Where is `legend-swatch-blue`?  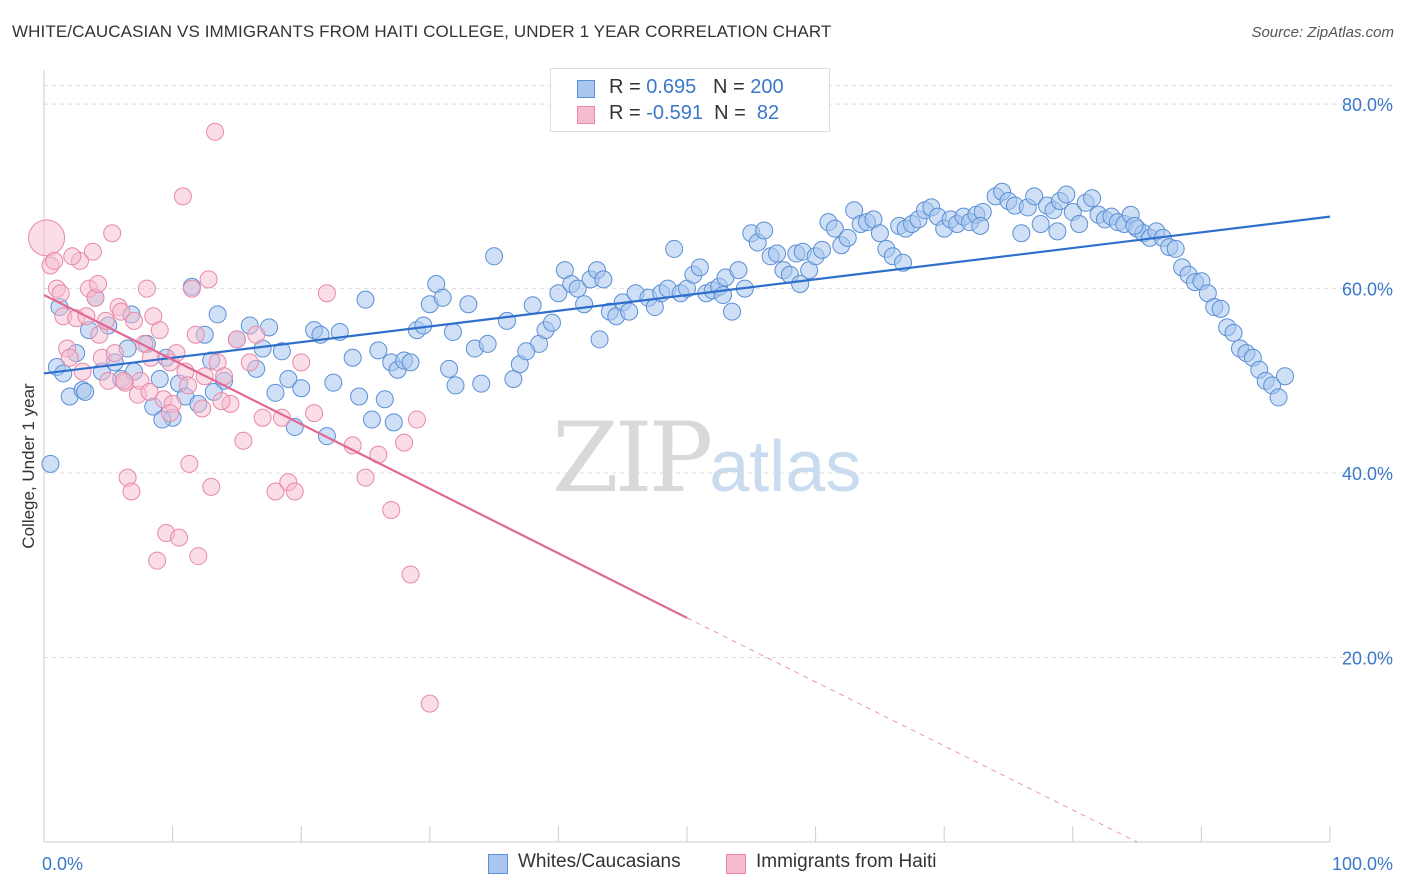 legend-swatch-blue is located at coordinates (586, 89).